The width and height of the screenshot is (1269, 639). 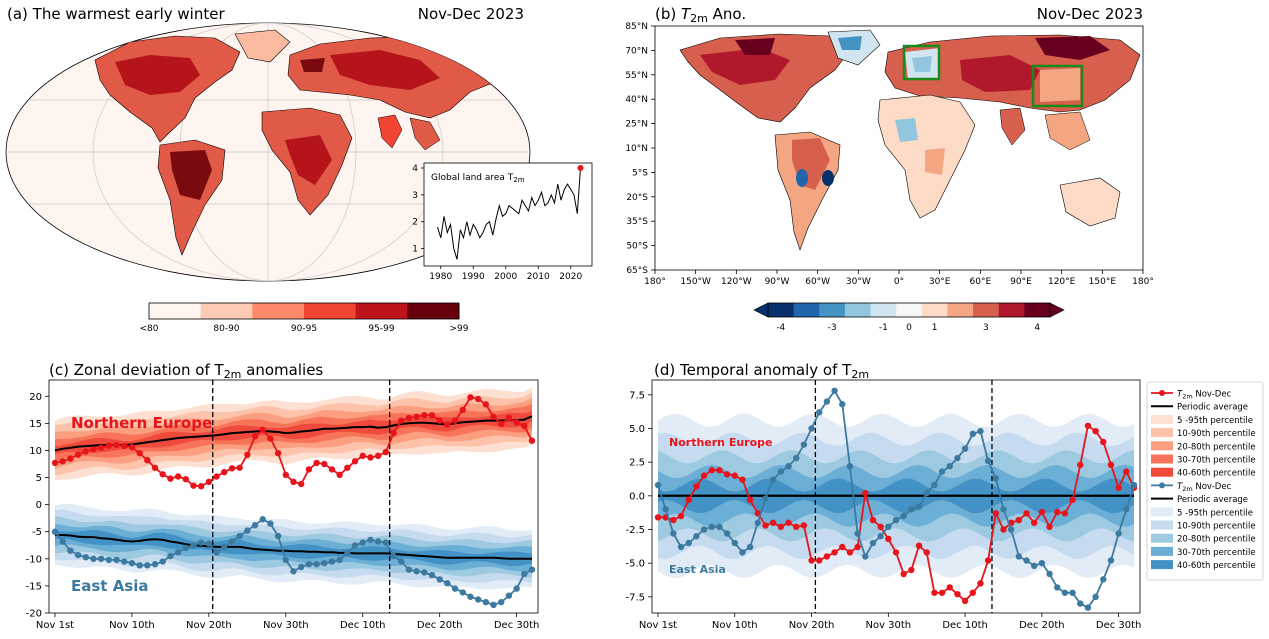 I want to click on map-b-lat-label: 70°N, so click(x=636, y=51).